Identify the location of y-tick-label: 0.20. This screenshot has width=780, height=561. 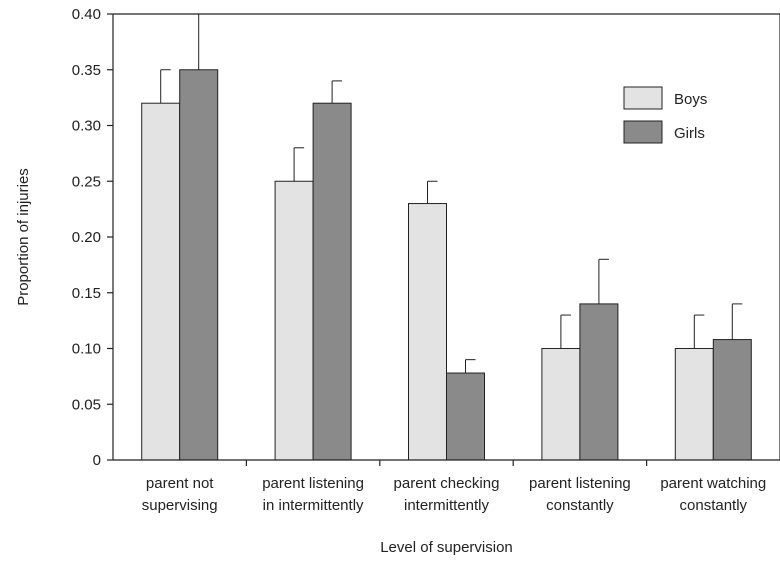
(86, 237).